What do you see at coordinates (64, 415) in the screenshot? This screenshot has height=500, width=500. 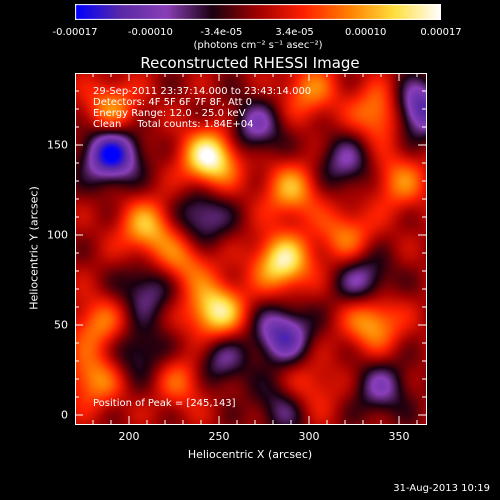 I see `y-tick-label: 0` at bounding box center [64, 415].